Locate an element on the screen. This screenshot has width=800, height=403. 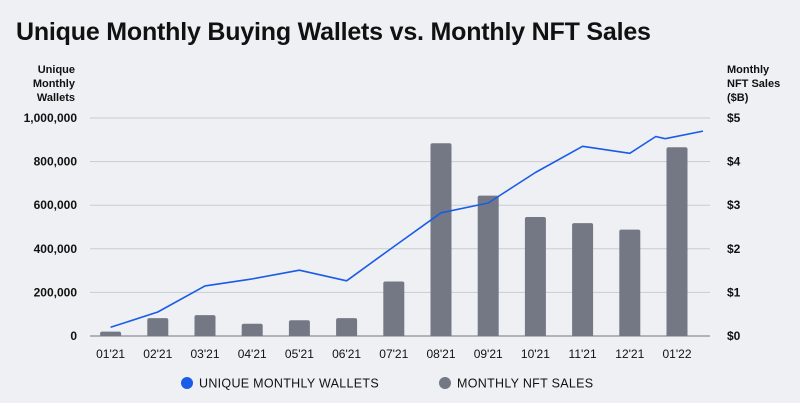
x-tick-label: 07'21 is located at coordinates (393, 354).